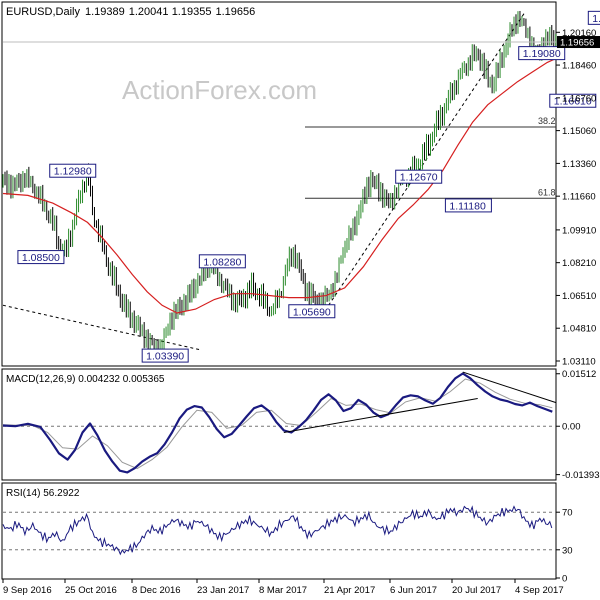 The width and height of the screenshot is (600, 600). I want to click on x-tick-label: 8 Mar 2017, so click(283, 590).